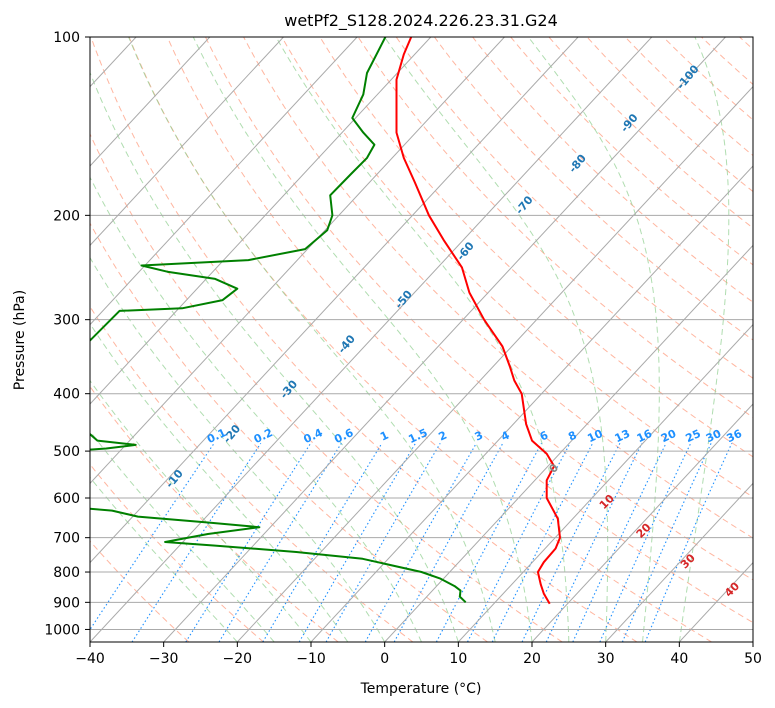 Image resolution: width=775 pixels, height=708 pixels. Describe the element at coordinates (735, 436) in the screenshot. I see `mixing-ratio-label: 36` at that location.